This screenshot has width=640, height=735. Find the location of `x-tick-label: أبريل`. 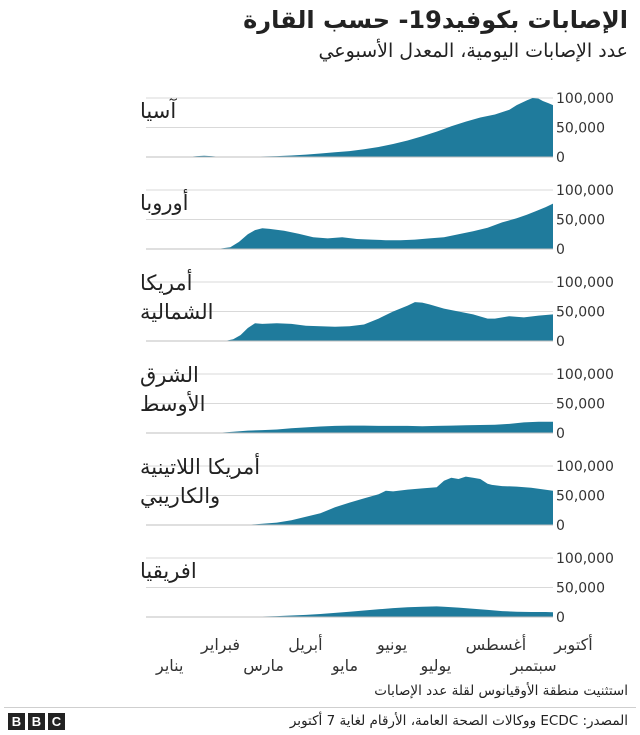

x-tick-label: أبريل is located at coordinates (305, 644).